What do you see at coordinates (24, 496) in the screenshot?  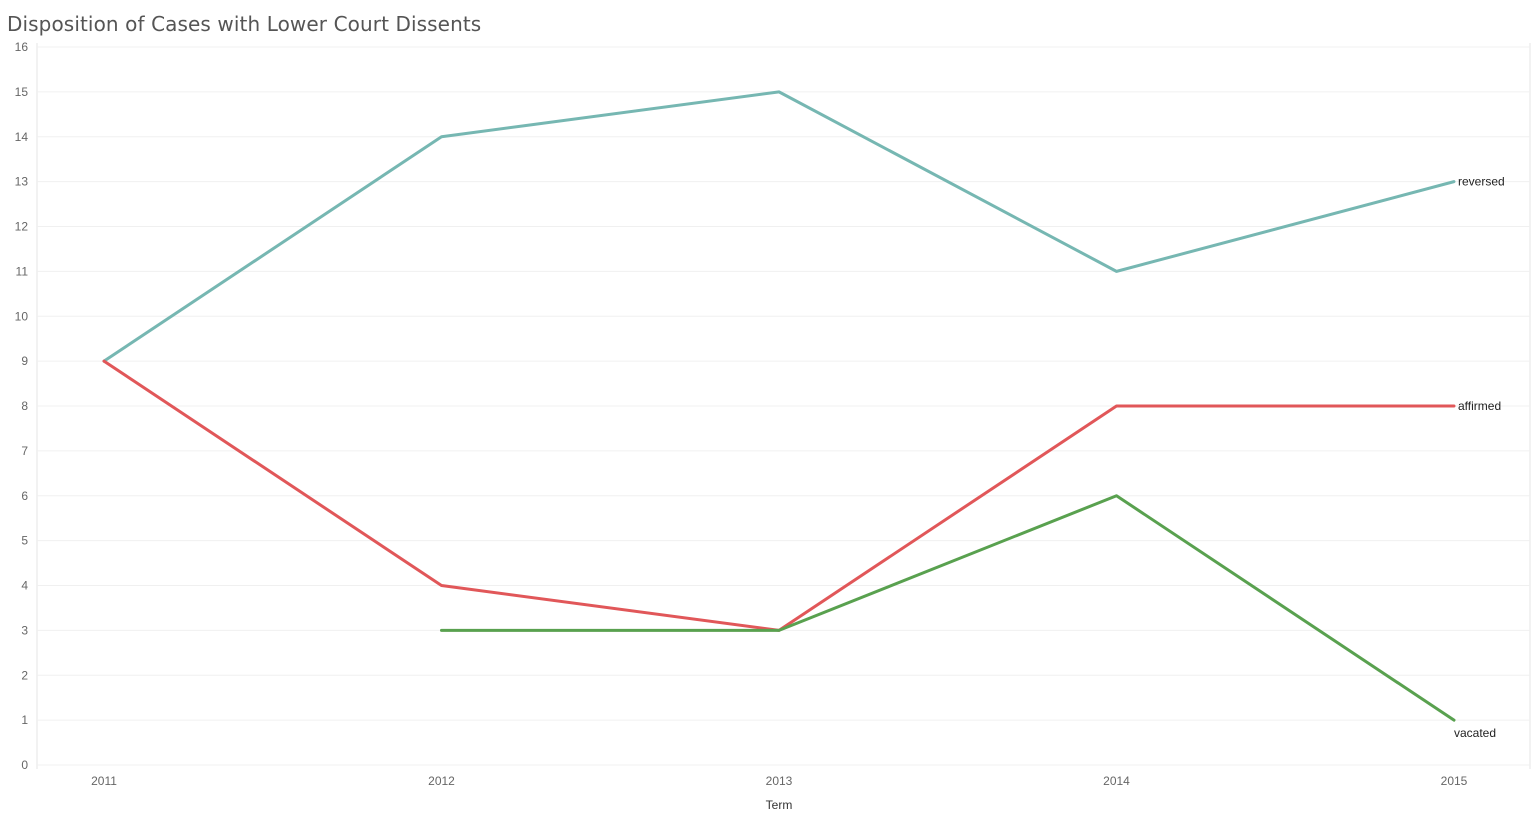 I see `y-tick-label: 6` at bounding box center [24, 496].